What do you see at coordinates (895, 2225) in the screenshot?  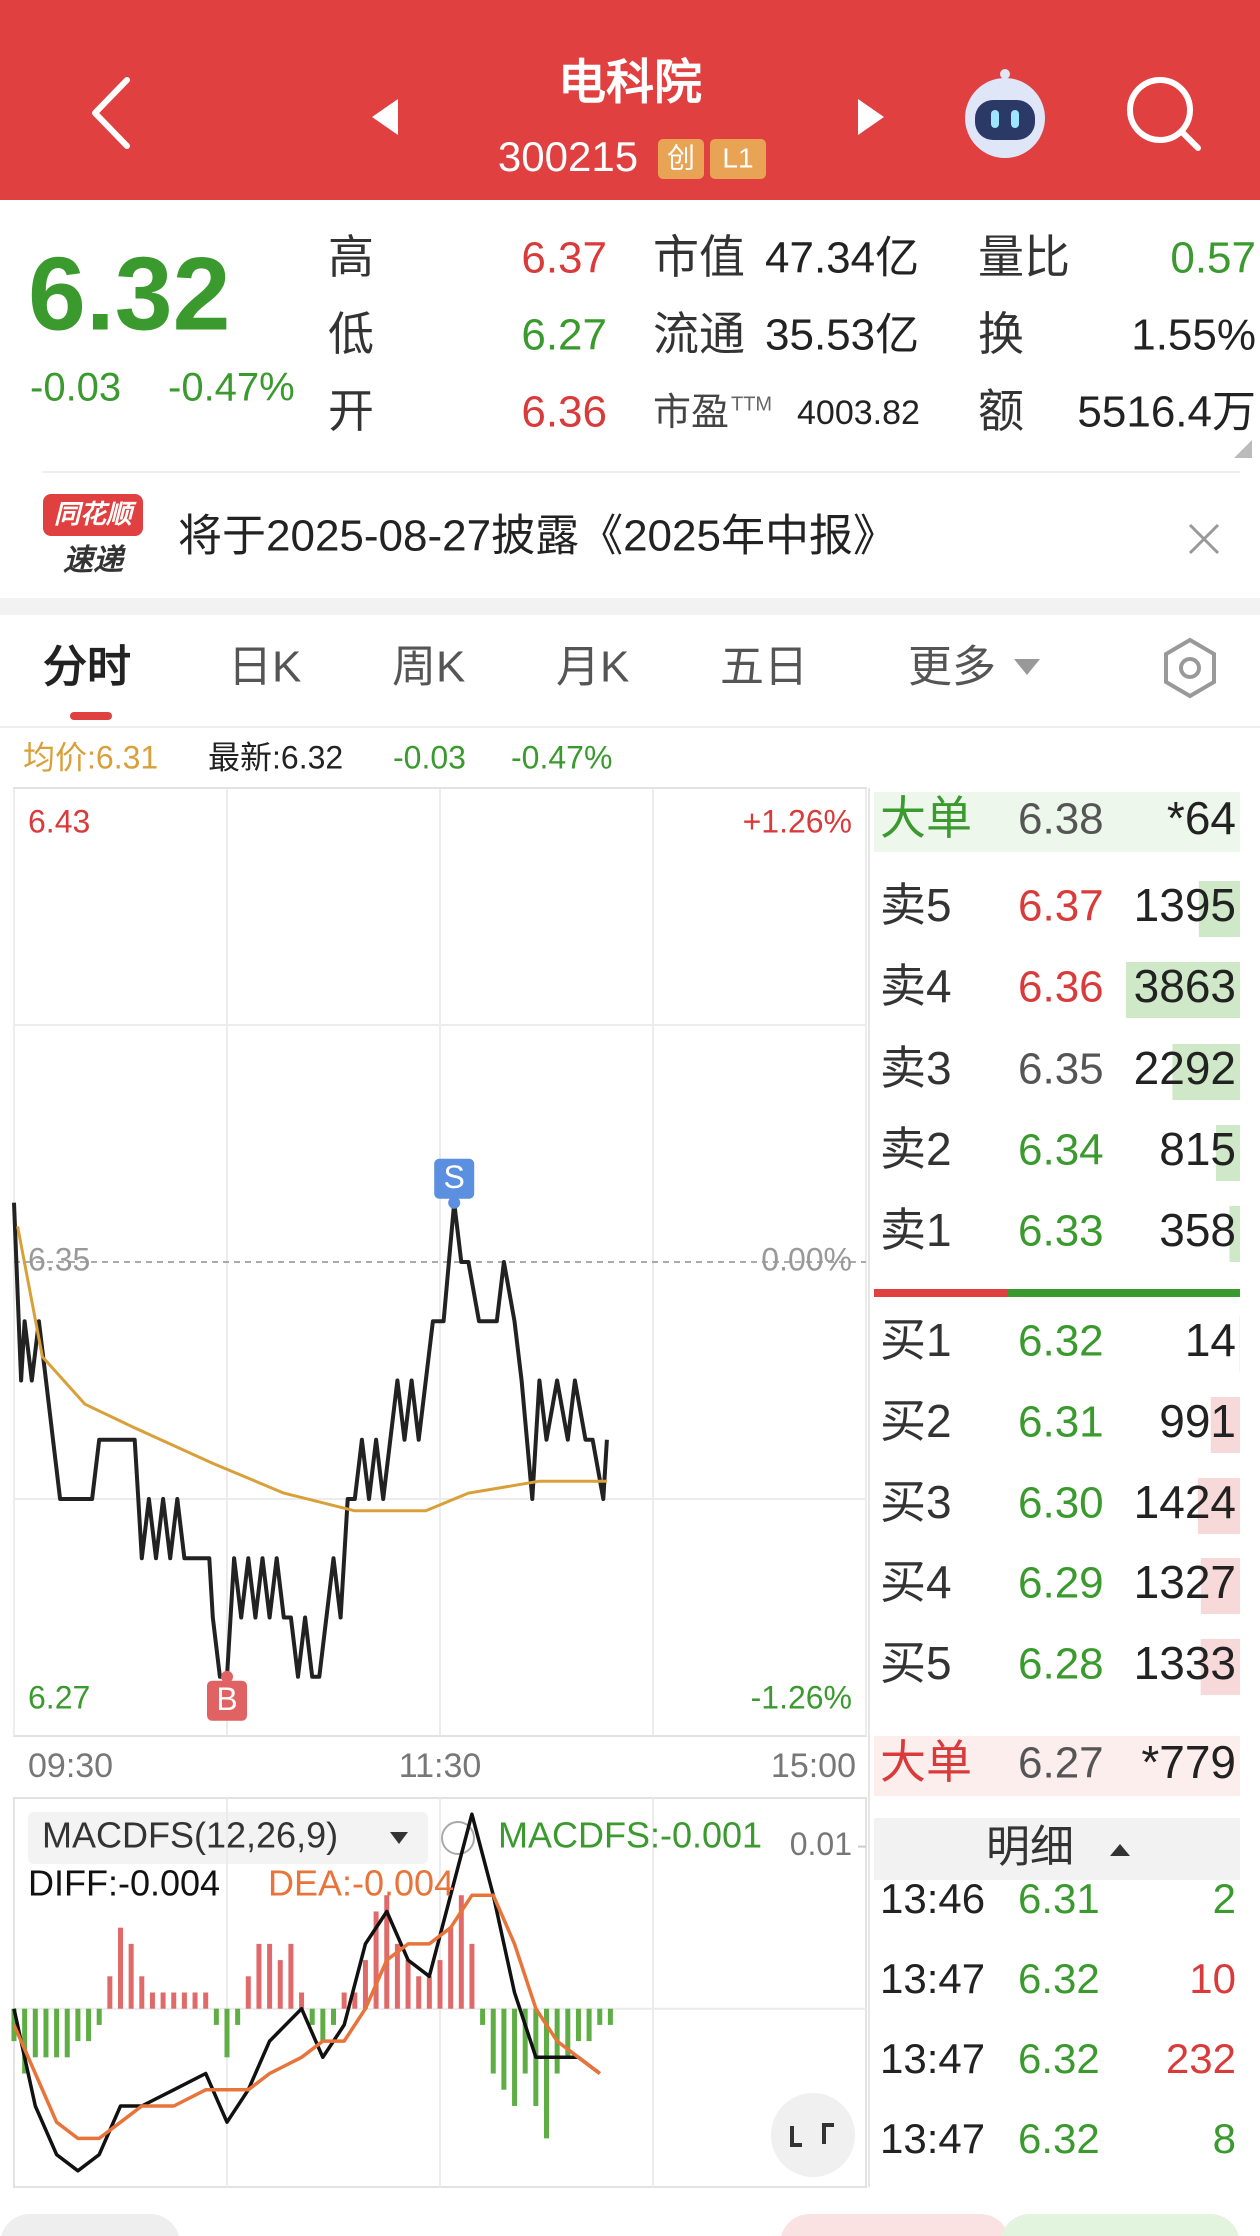 I see `buy-button` at bounding box center [895, 2225].